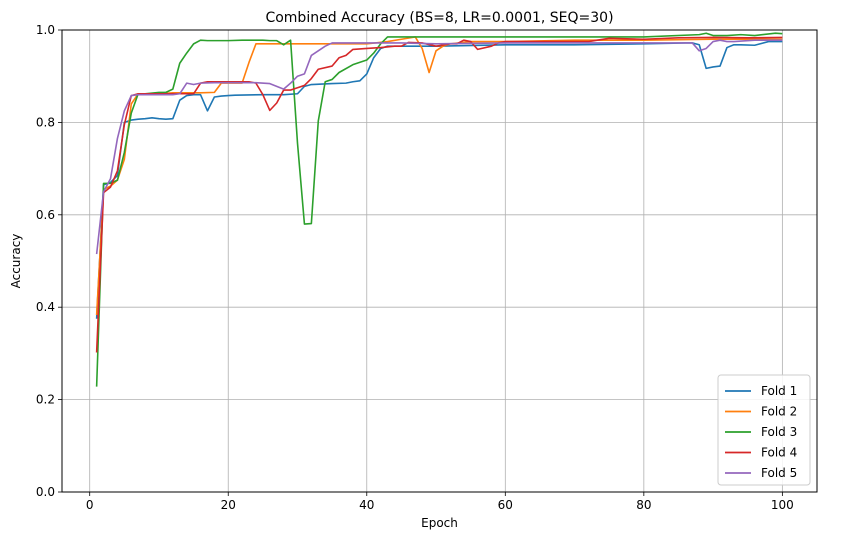  What do you see at coordinates (782, 505) in the screenshot?
I see `x-tick-label: 100` at bounding box center [782, 505].